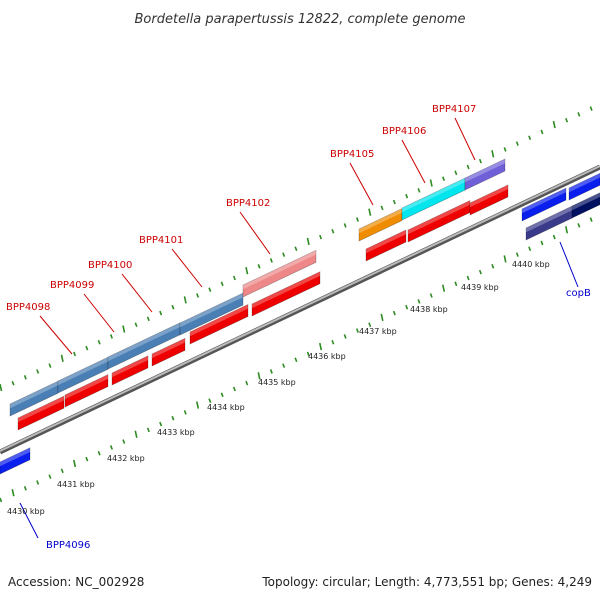 The height and width of the screenshot is (600, 600). I want to click on feature-blue-top, so click(584, 186).